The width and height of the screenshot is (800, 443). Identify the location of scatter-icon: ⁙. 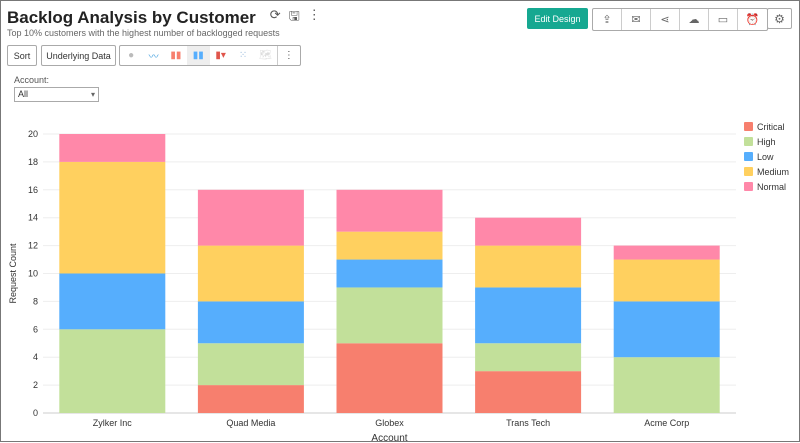
(243, 55).